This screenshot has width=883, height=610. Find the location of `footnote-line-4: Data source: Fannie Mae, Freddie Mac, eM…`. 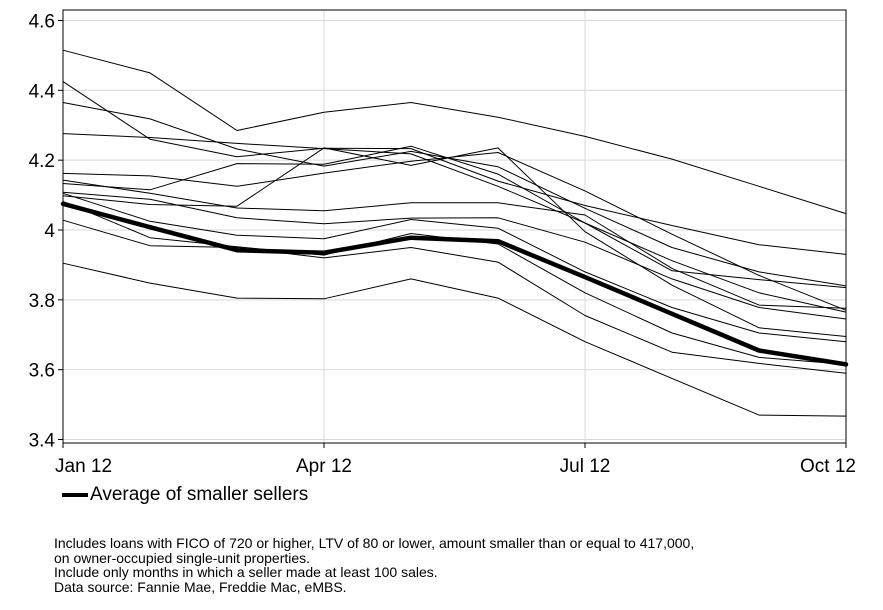

footnote-line-4: Data source: Fannie Mae, Freddie Mac, eM… is located at coordinates (200, 586).